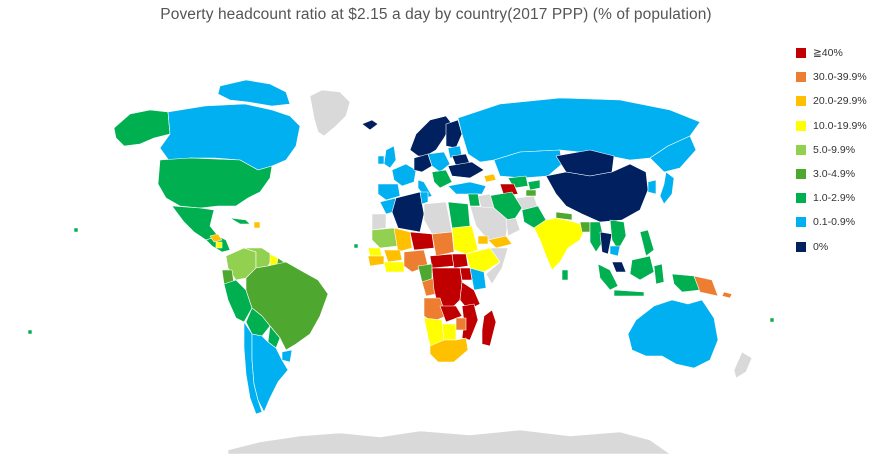 The height and width of the screenshot is (454, 872). What do you see at coordinates (389, 192) in the screenshot?
I see `region-iberia` at bounding box center [389, 192].